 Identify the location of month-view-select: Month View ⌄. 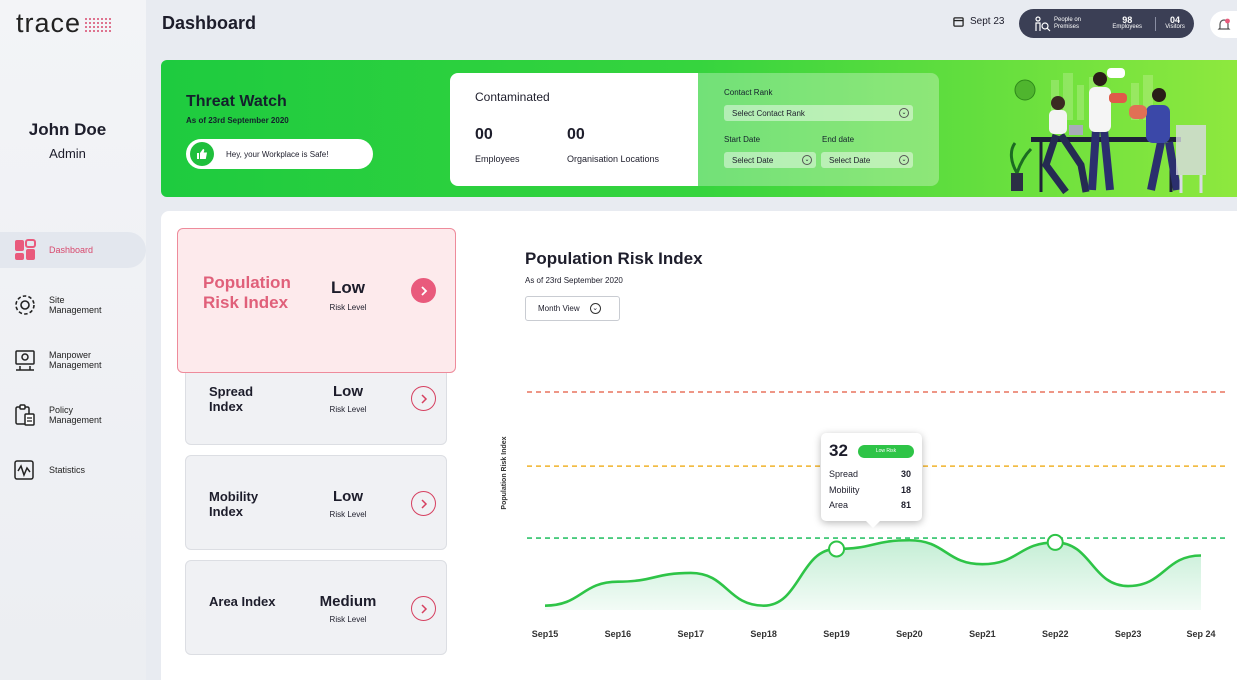
(572, 308).